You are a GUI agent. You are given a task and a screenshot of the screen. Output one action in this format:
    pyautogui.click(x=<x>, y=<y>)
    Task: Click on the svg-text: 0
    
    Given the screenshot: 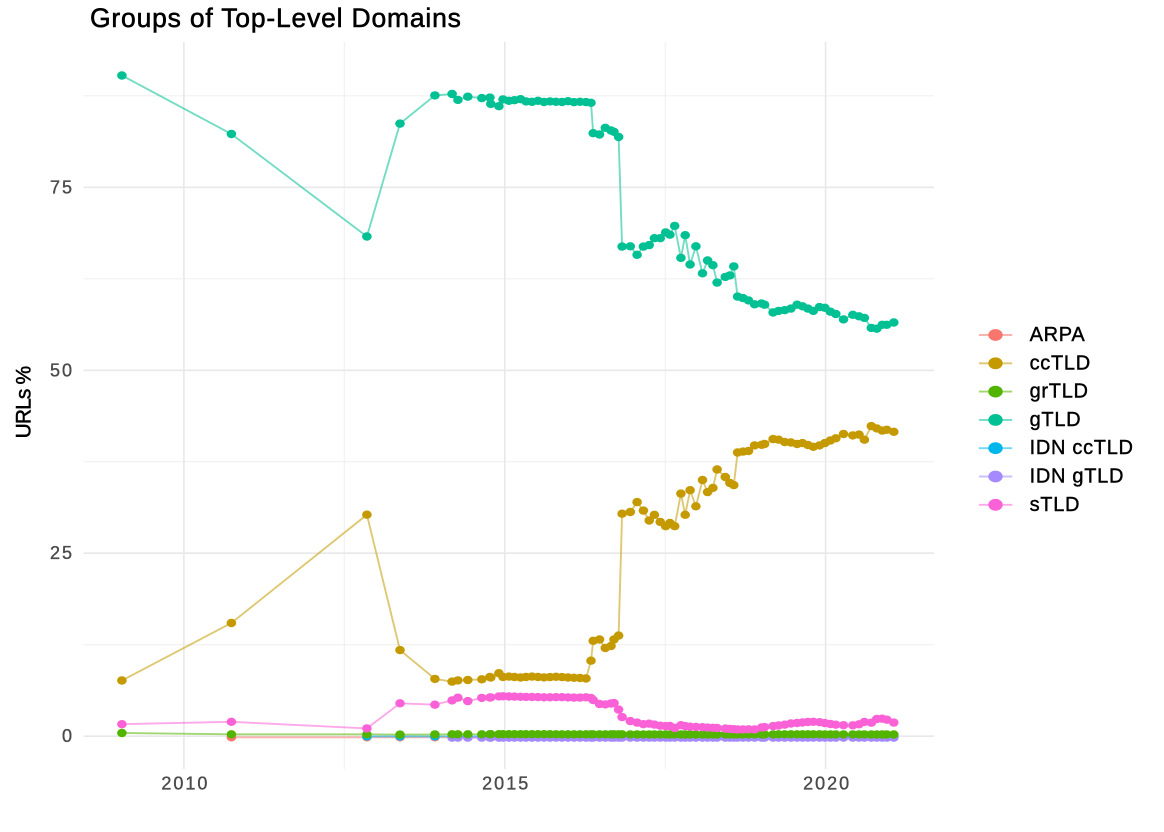 What is the action you would take?
    pyautogui.click(x=68, y=736)
    